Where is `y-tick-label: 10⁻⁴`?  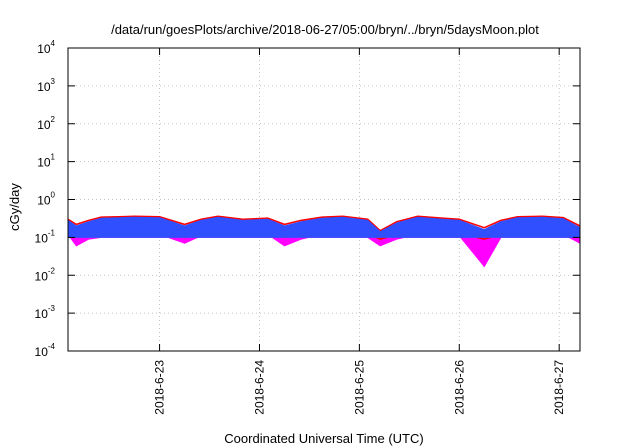 y-tick-label: 10⁻⁴ is located at coordinates (45, 350).